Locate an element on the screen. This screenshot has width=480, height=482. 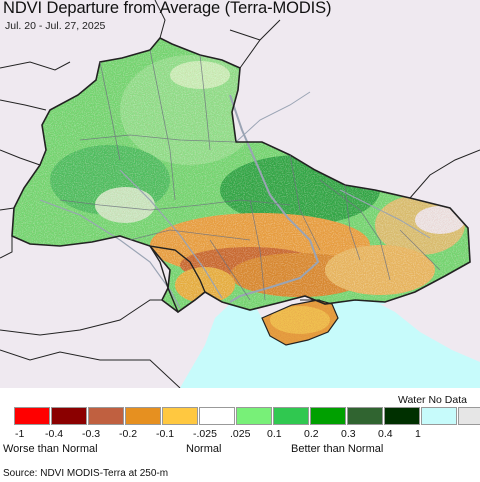
crimea-border is located at coordinates (300, 322).